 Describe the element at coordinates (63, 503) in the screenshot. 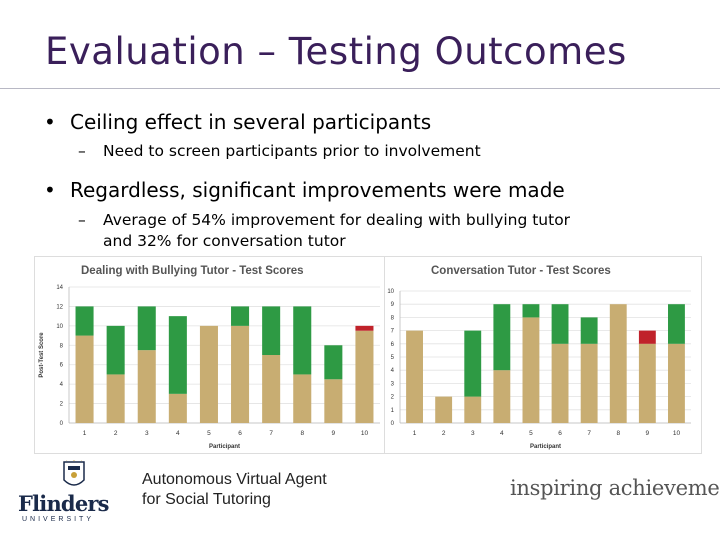

I see `logo-word: Flinders` at that location.